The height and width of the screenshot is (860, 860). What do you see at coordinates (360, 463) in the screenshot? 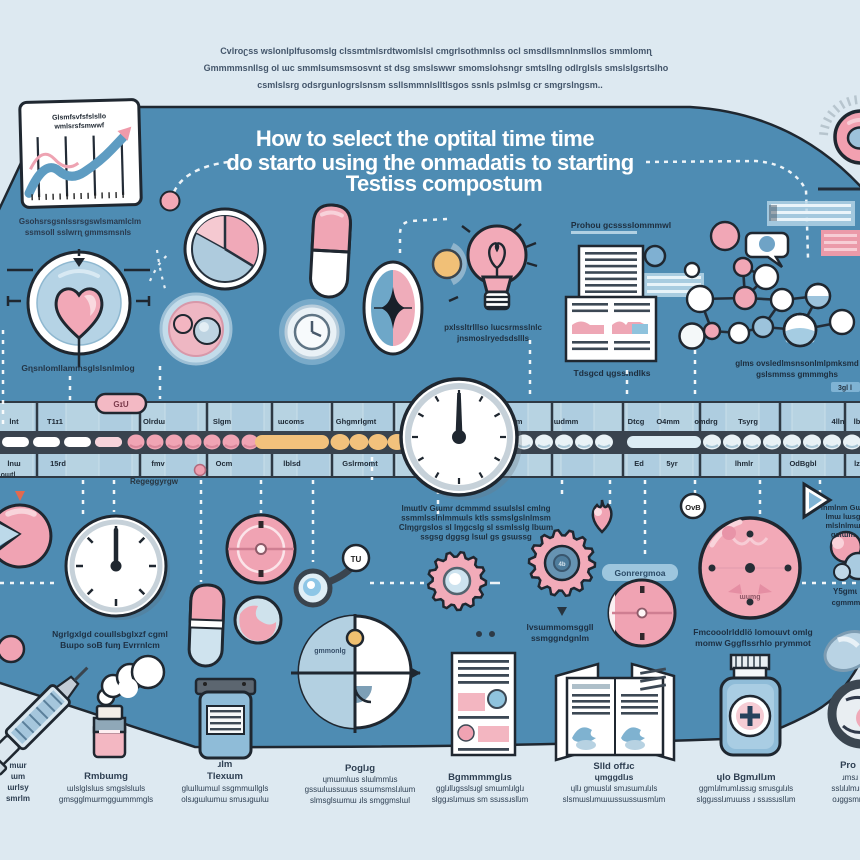
I see `svg-text: Gslrmomt` at bounding box center [360, 463].